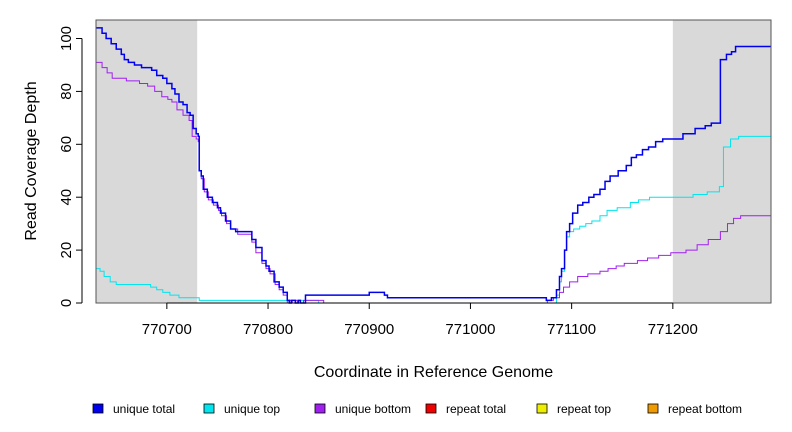  I want to click on legend-label-unique-total: unique total, so click(144, 409).